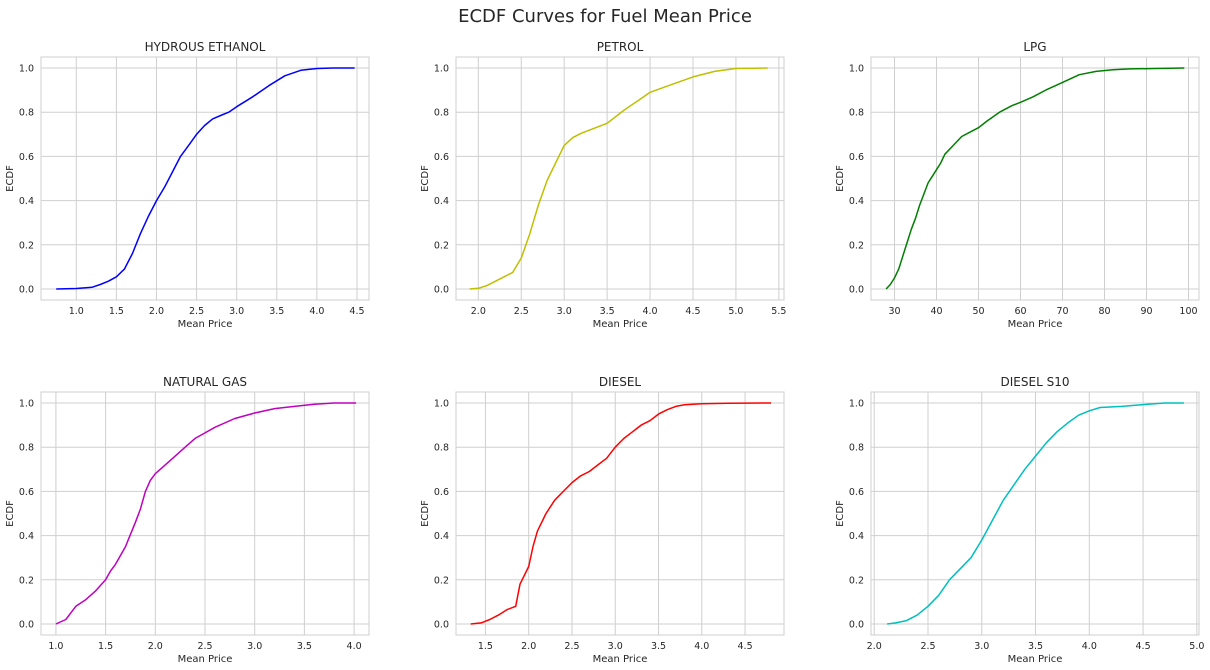  I want to click on x-tick-label: 1.5, so click(116, 311).